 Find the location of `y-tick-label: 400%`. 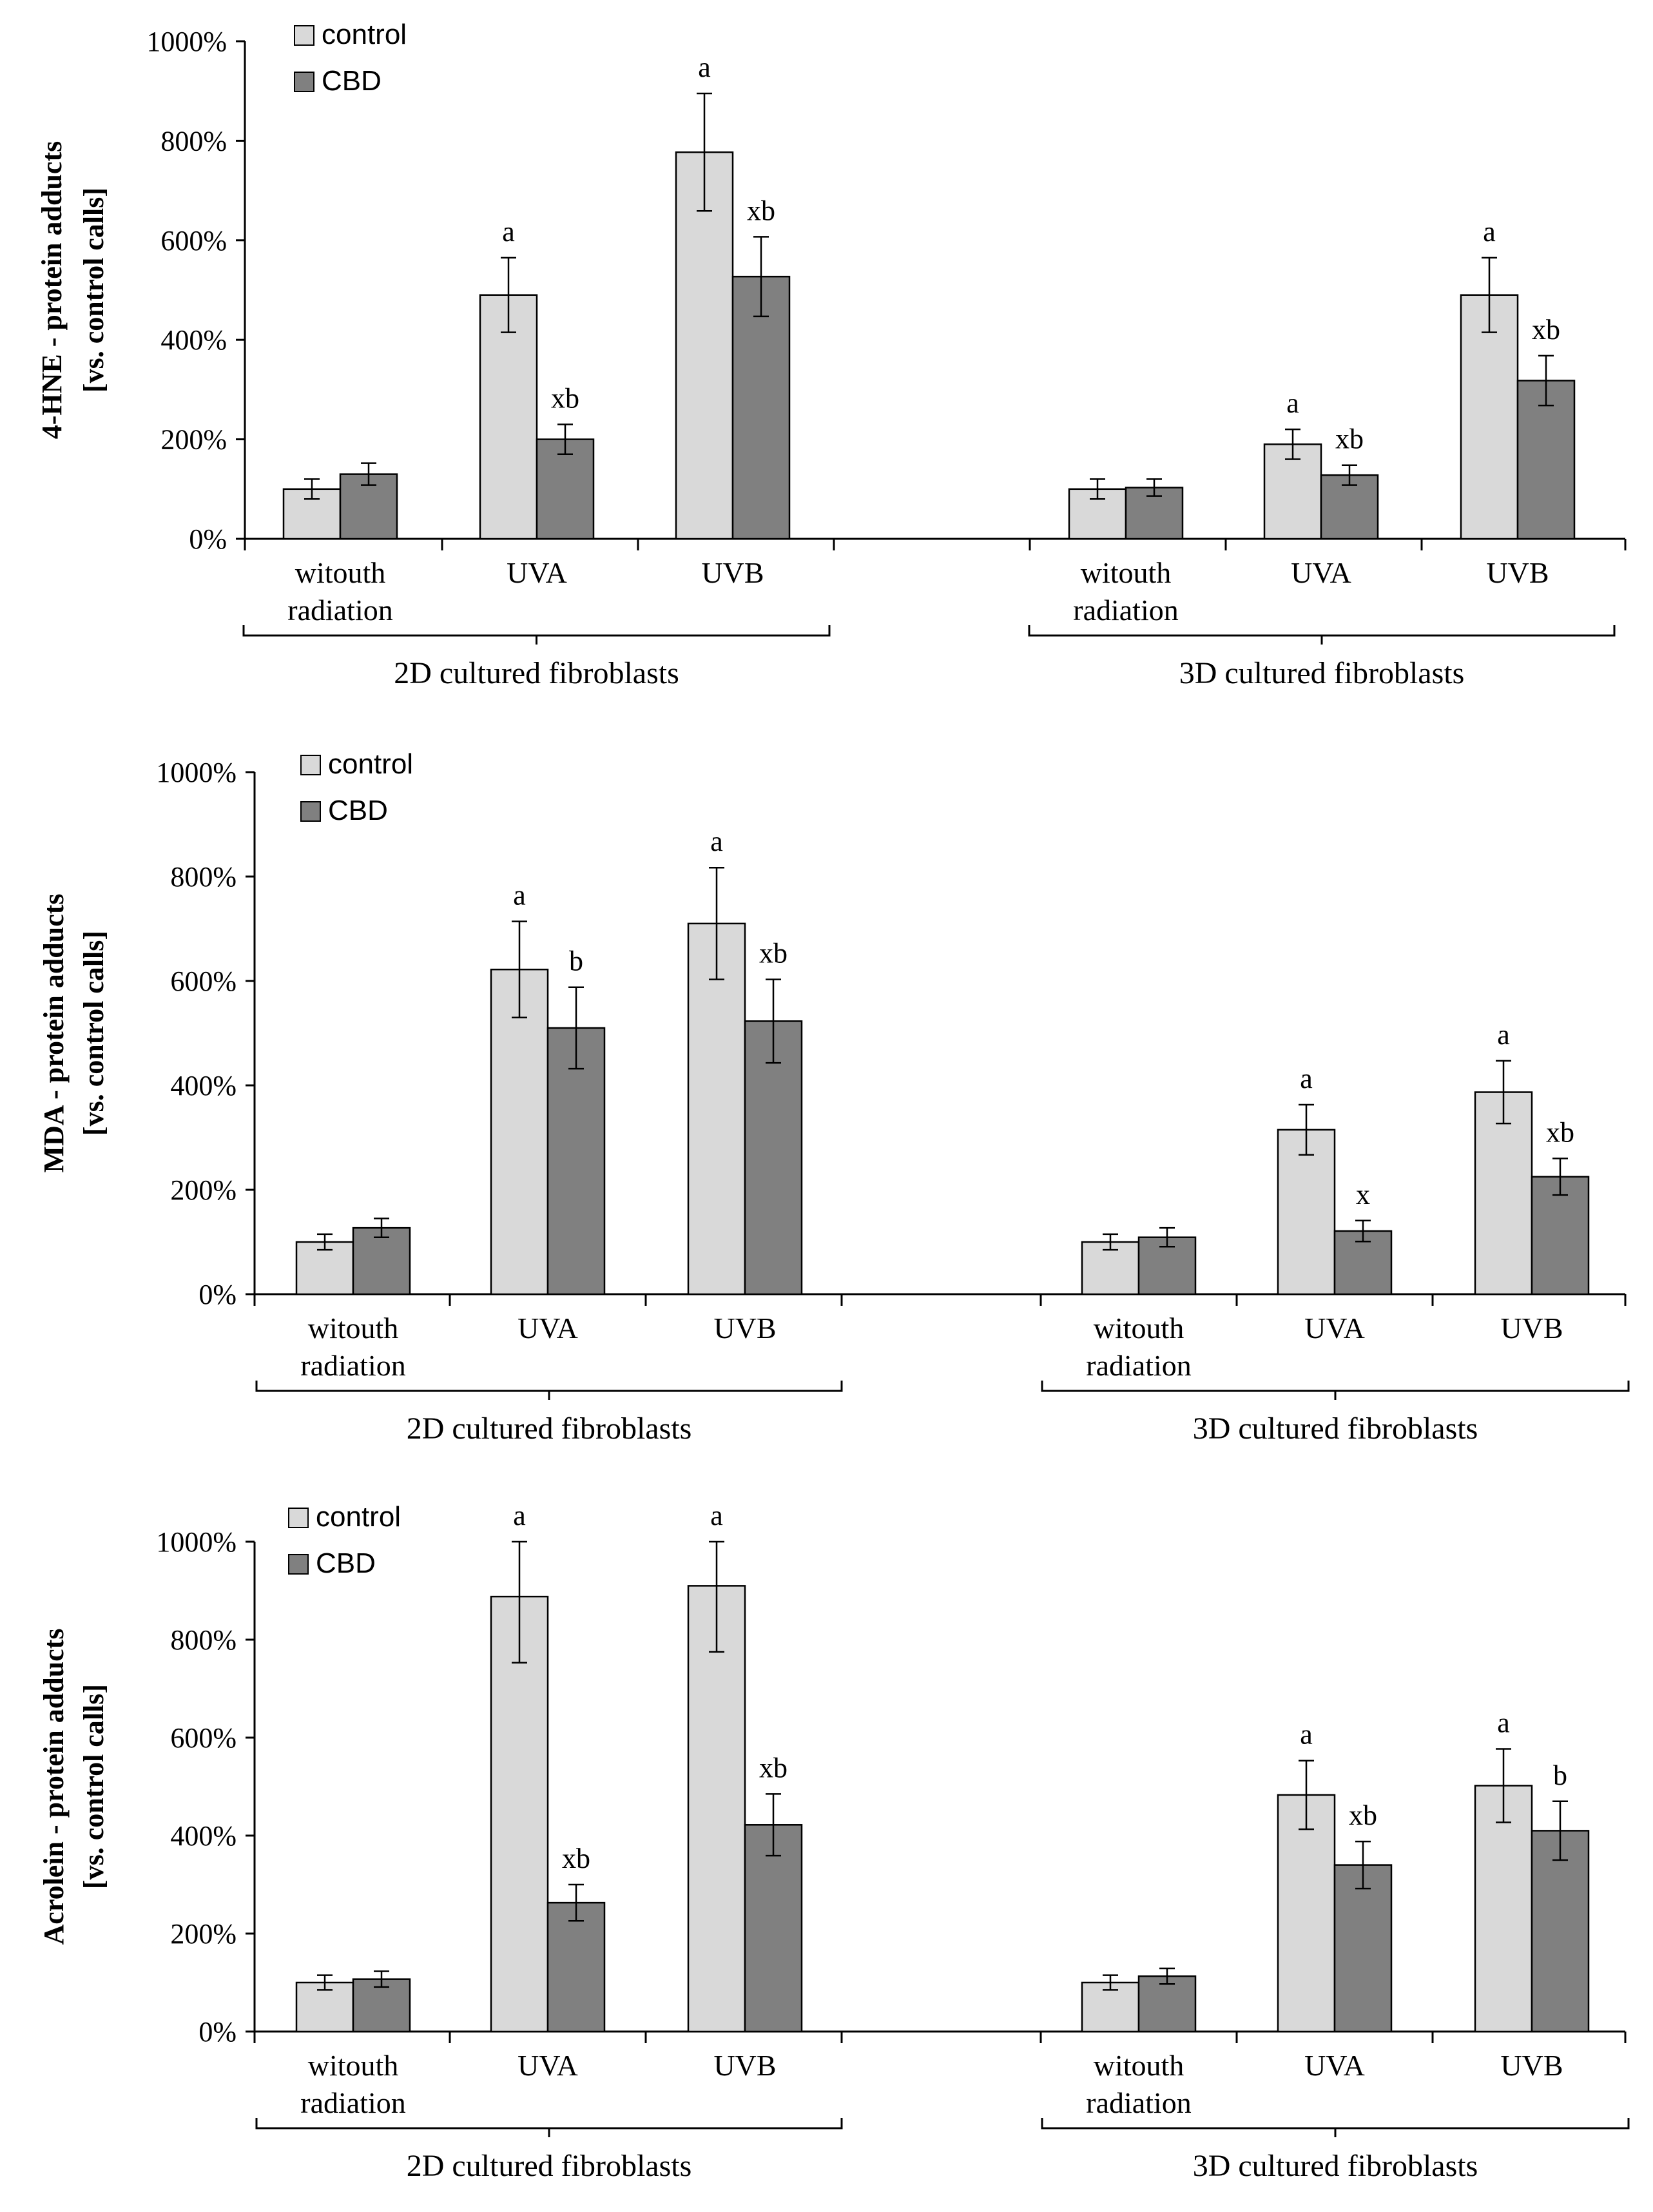

y-tick-label: 400% is located at coordinates (204, 1836).